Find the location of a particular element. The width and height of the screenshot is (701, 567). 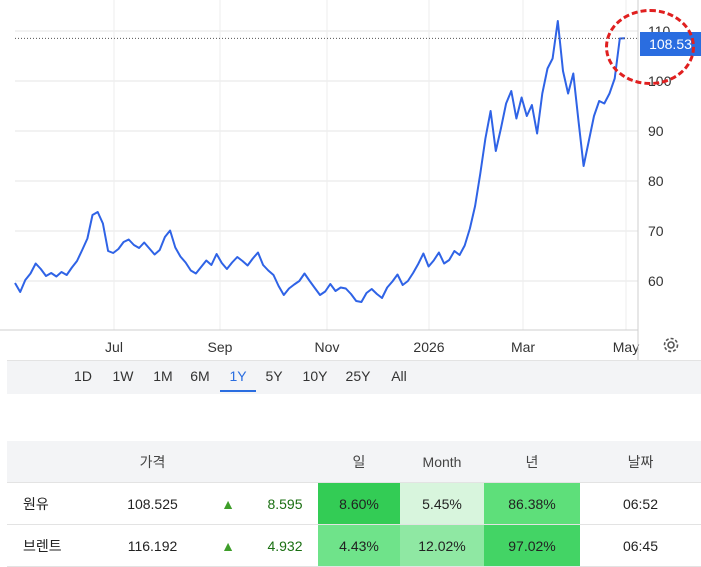

row-day-pct: 8.60% is located at coordinates (359, 503).